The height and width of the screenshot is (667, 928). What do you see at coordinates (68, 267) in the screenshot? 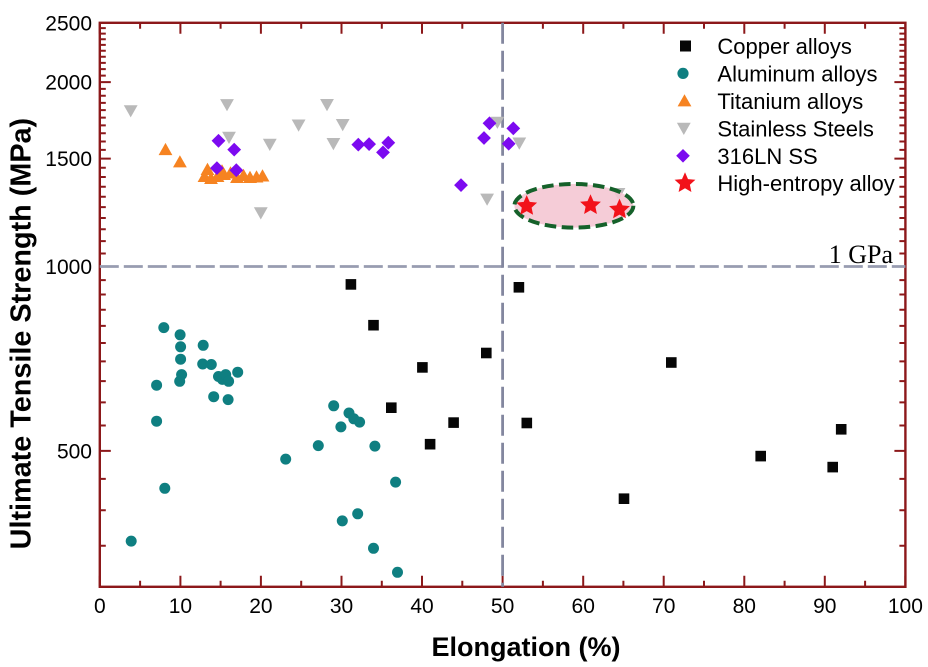
I see `svg-text: 1000` at bounding box center [68, 267].